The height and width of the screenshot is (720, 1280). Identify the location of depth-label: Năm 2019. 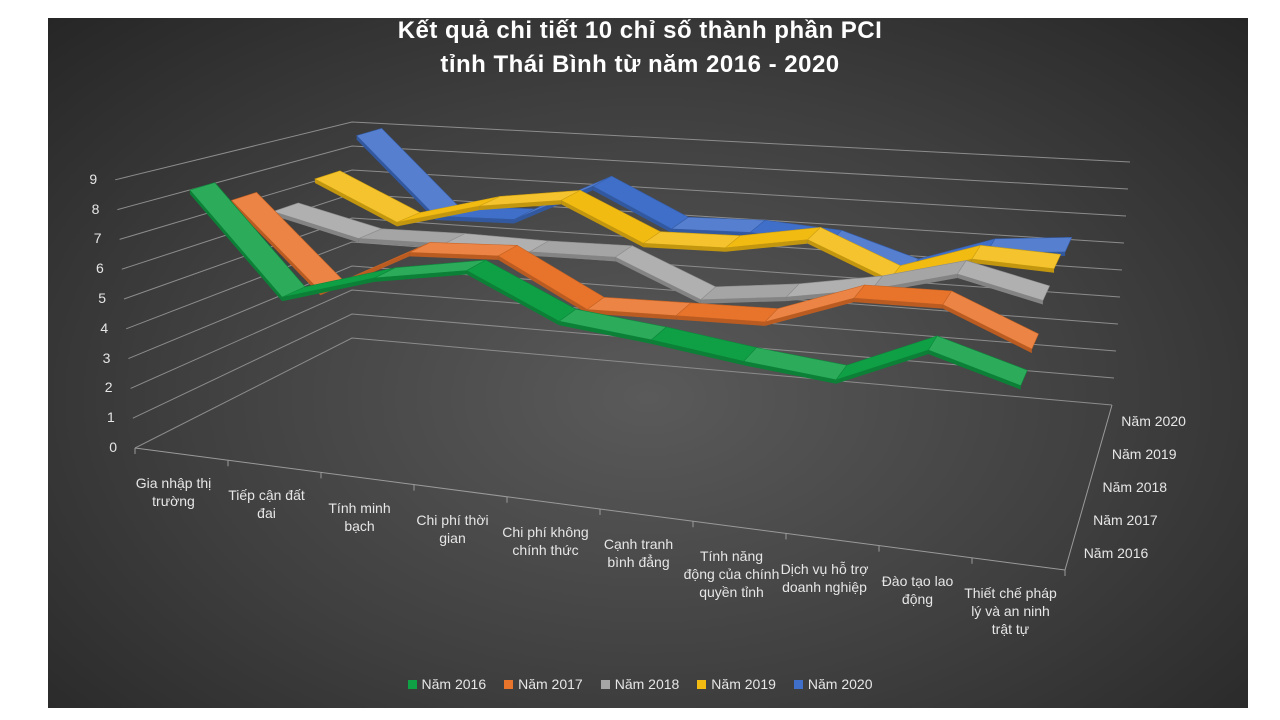
(1144, 453).